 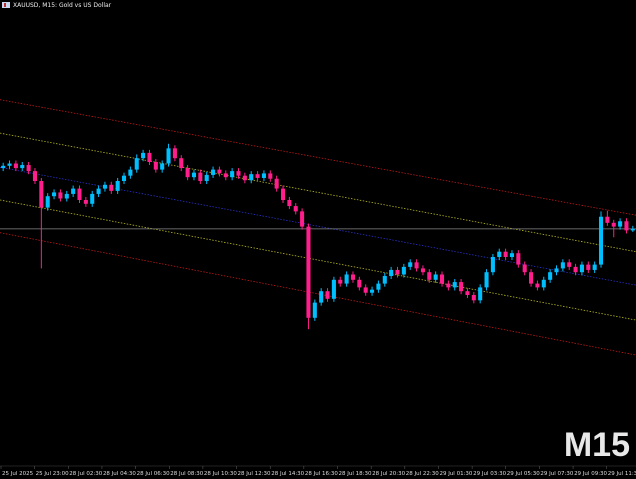 I want to click on x-tick-label: 25 Jul 2025, so click(x=18, y=474).